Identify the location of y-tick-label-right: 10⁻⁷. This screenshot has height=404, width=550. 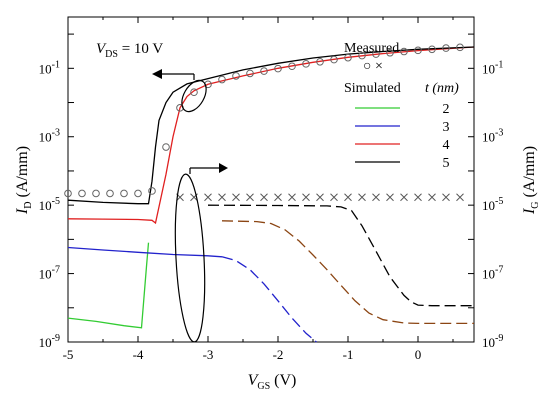
(492, 273).